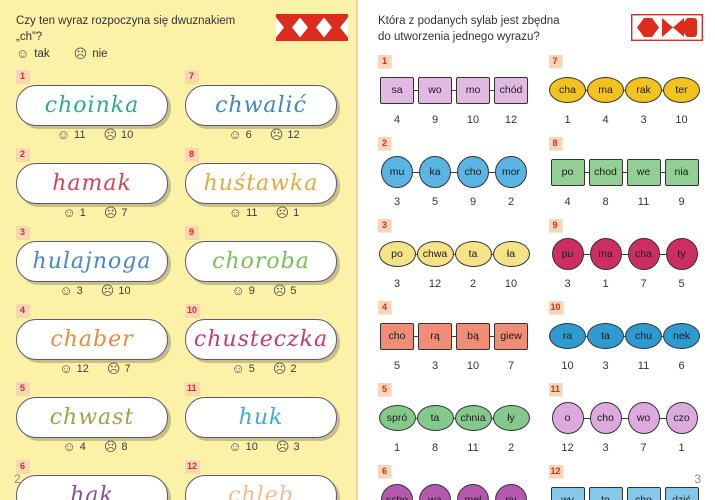  Describe the element at coordinates (397, 172) in the screenshot. I see `syllable-shape: mu` at that location.